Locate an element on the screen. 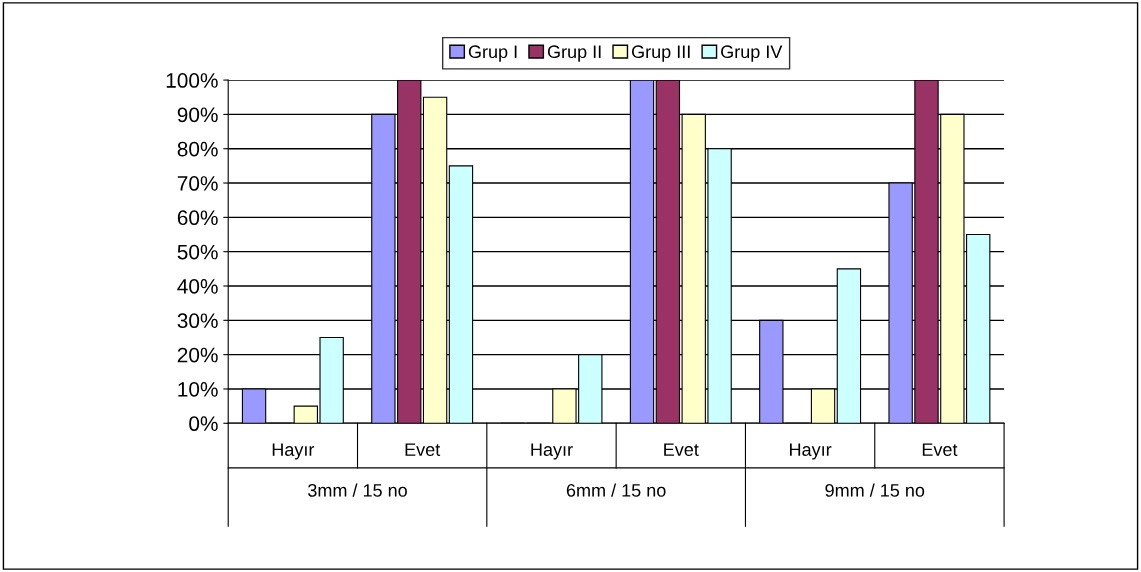 The height and width of the screenshot is (572, 1141). text: 6mm / 15 no is located at coordinates (616, 490).